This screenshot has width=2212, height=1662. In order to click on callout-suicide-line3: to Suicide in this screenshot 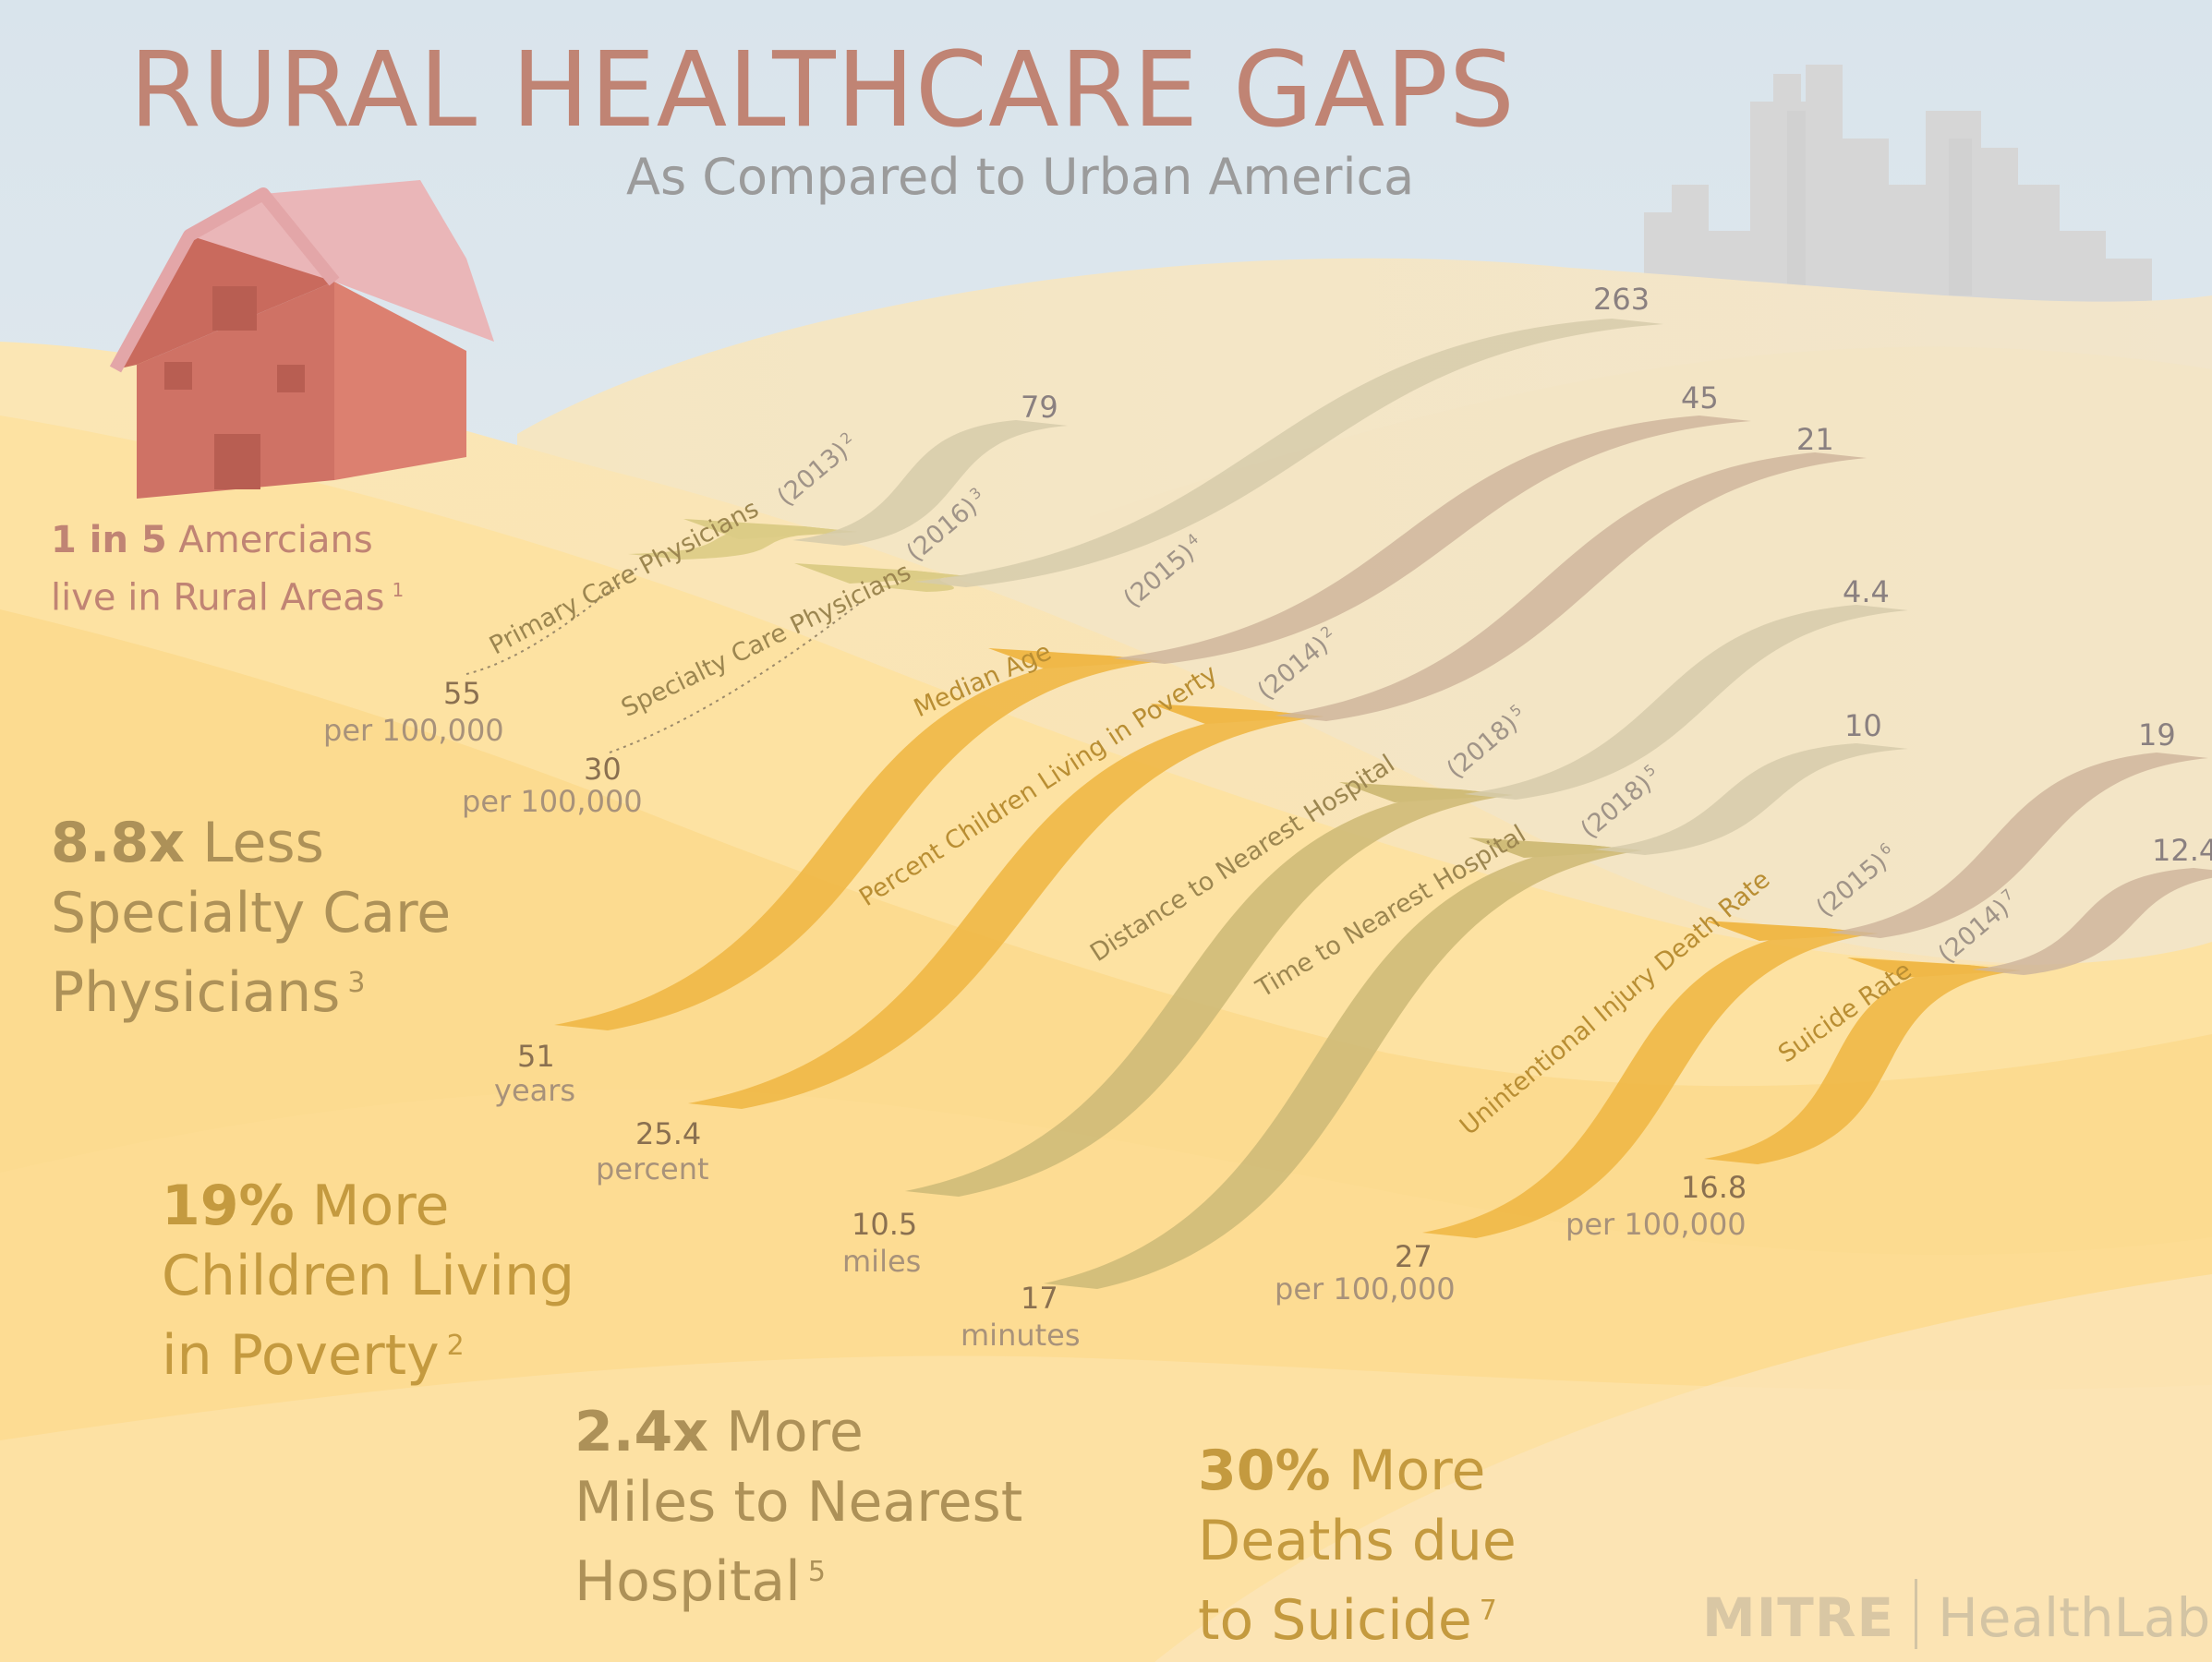, I will do `click(1335, 1621)`.